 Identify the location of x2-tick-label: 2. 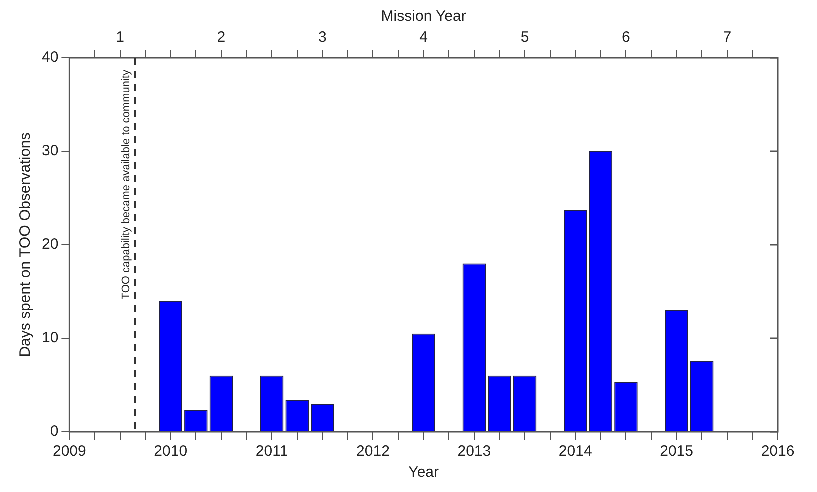
(221, 37).